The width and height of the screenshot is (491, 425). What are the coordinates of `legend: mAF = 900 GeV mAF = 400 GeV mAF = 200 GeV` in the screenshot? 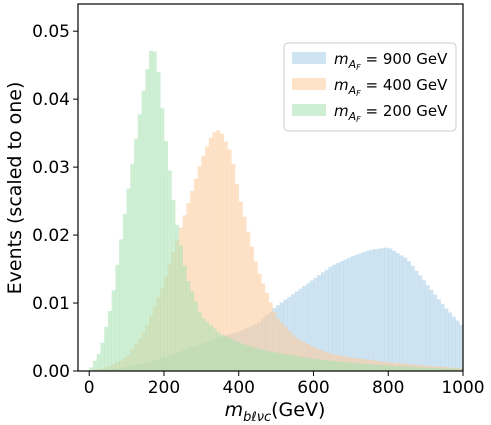 It's located at (370, 87).